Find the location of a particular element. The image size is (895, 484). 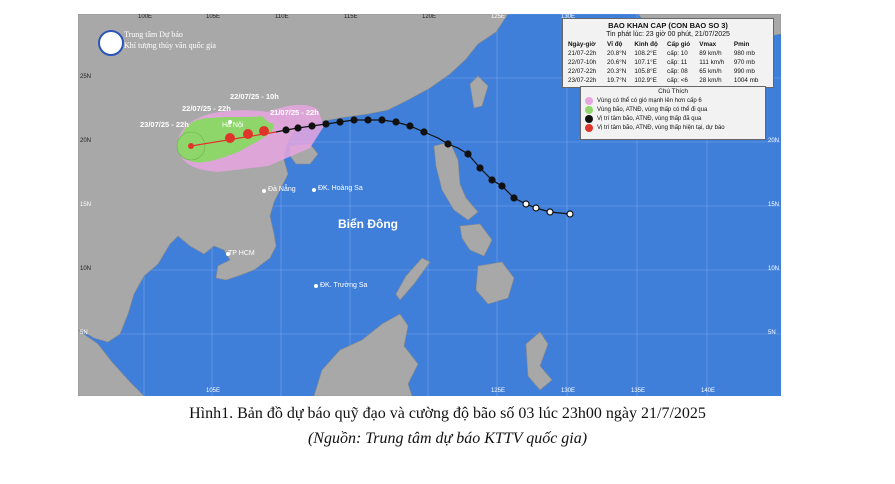

cell: 102.9°E is located at coordinates (645, 80).